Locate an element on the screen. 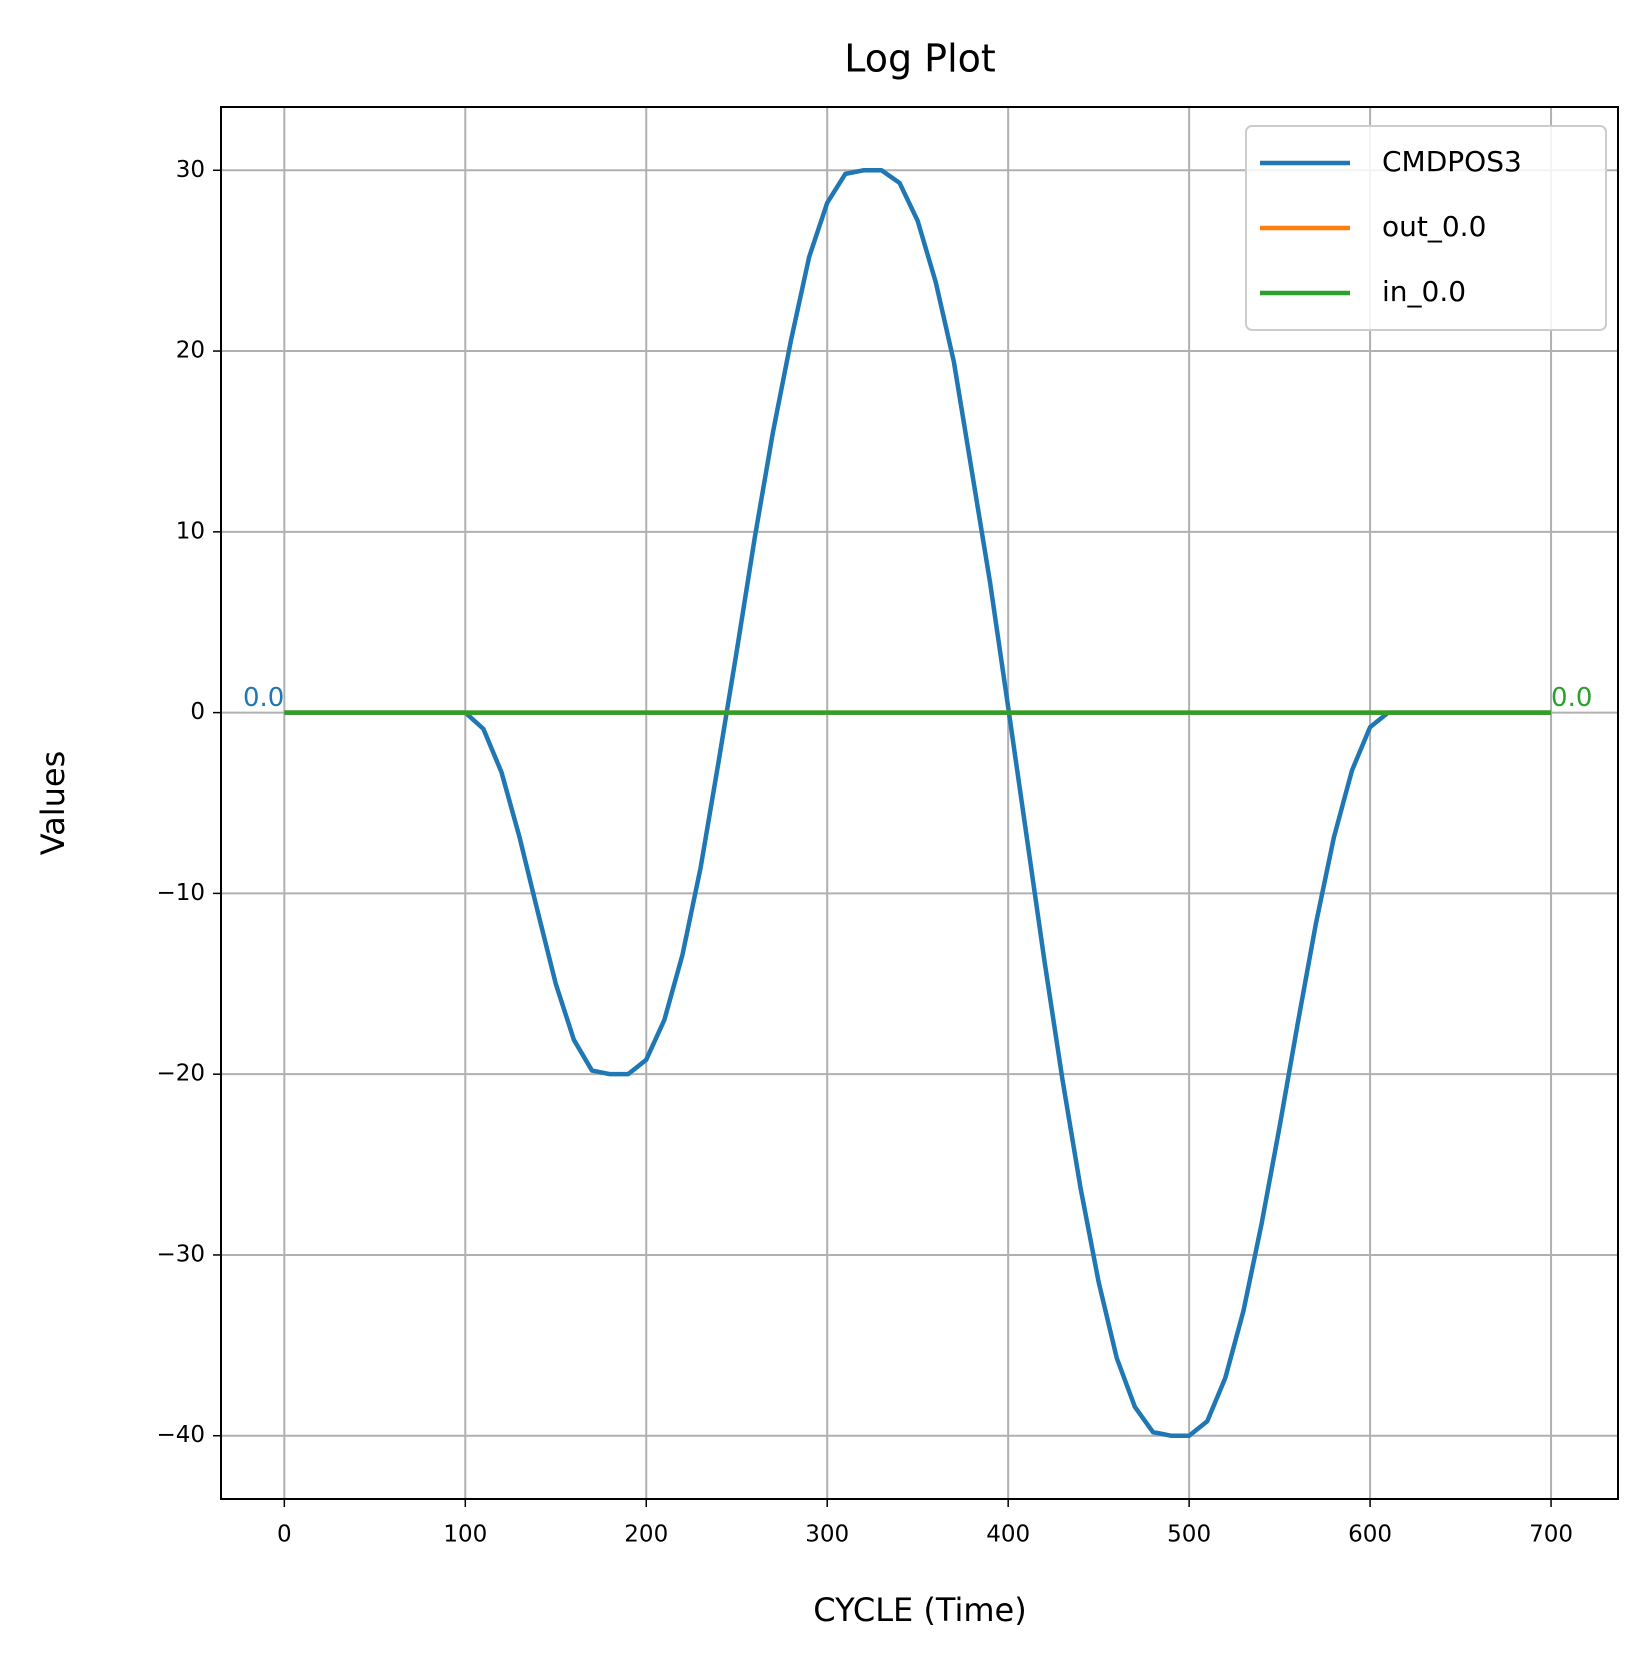 The height and width of the screenshot is (1667, 1648). x-tick-label: 300 is located at coordinates (827, 1535).